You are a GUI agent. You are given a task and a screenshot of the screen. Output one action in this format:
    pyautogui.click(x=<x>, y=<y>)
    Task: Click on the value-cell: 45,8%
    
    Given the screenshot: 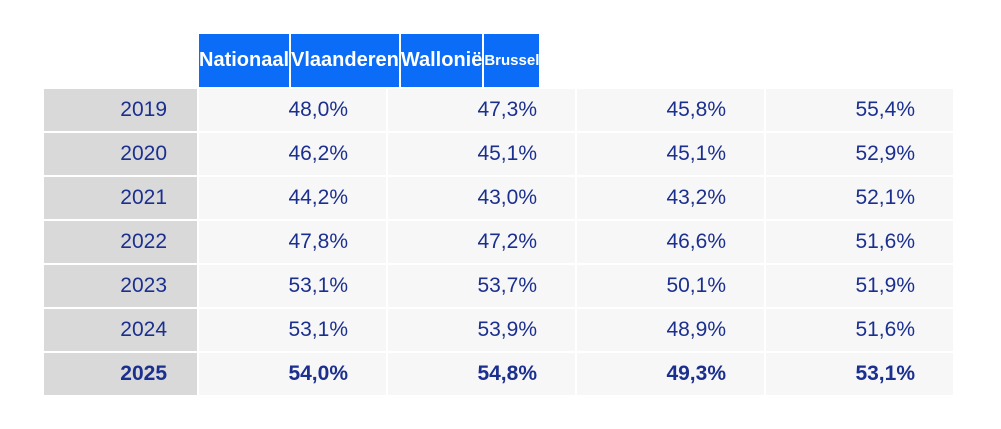 What is the action you would take?
    pyautogui.click(x=670, y=110)
    